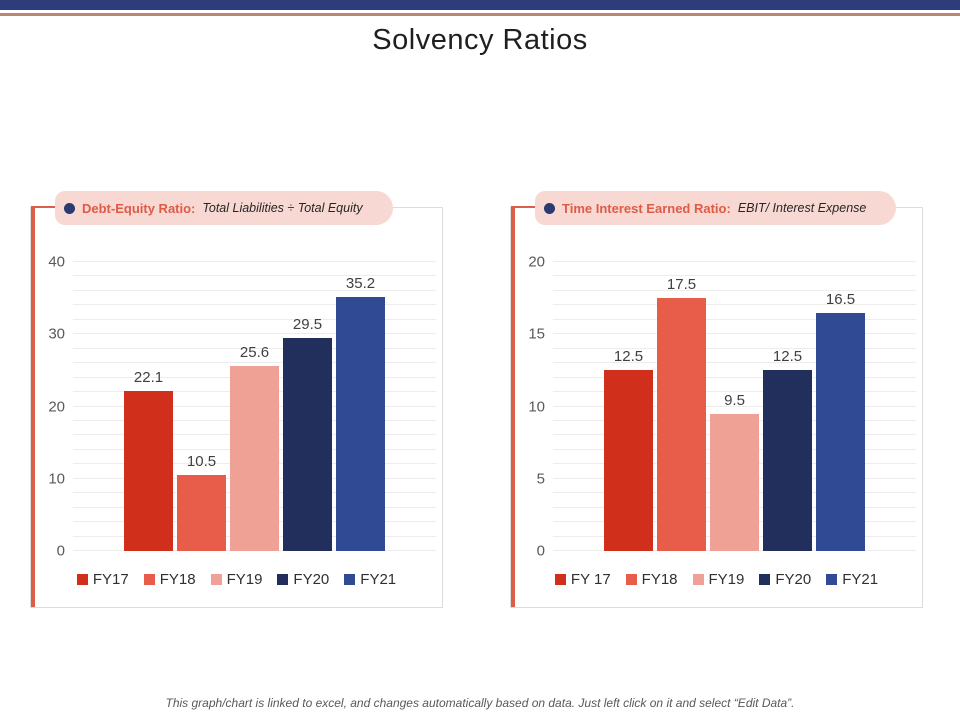 This screenshot has height=720, width=960. Describe the element at coordinates (56, 262) in the screenshot. I see `y-axis-tick-label: 40` at that location.